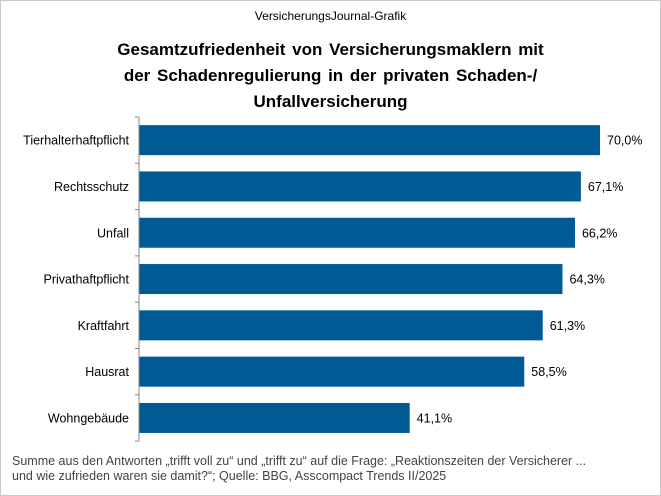 The height and width of the screenshot is (496, 661). I want to click on category-label-2: Unfall, so click(113, 233).